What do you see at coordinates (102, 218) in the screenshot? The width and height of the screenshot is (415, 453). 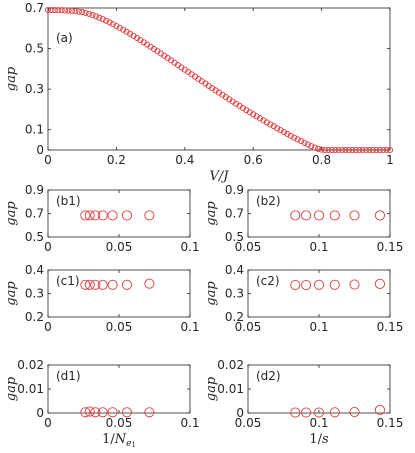 I see `panel-b1: 0 0.05 0.1 0.5 0.7 0.9 gap (b1)` at bounding box center [102, 218].